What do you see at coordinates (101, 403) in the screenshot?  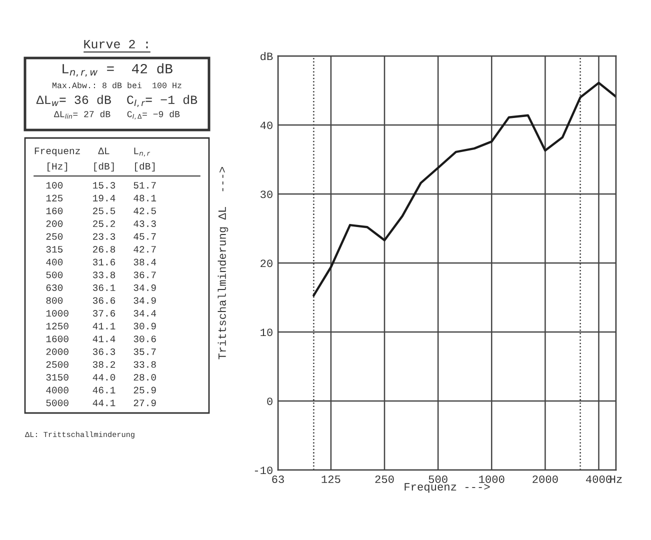 I see `text: 5000 44.1 27.9` at bounding box center [101, 403].